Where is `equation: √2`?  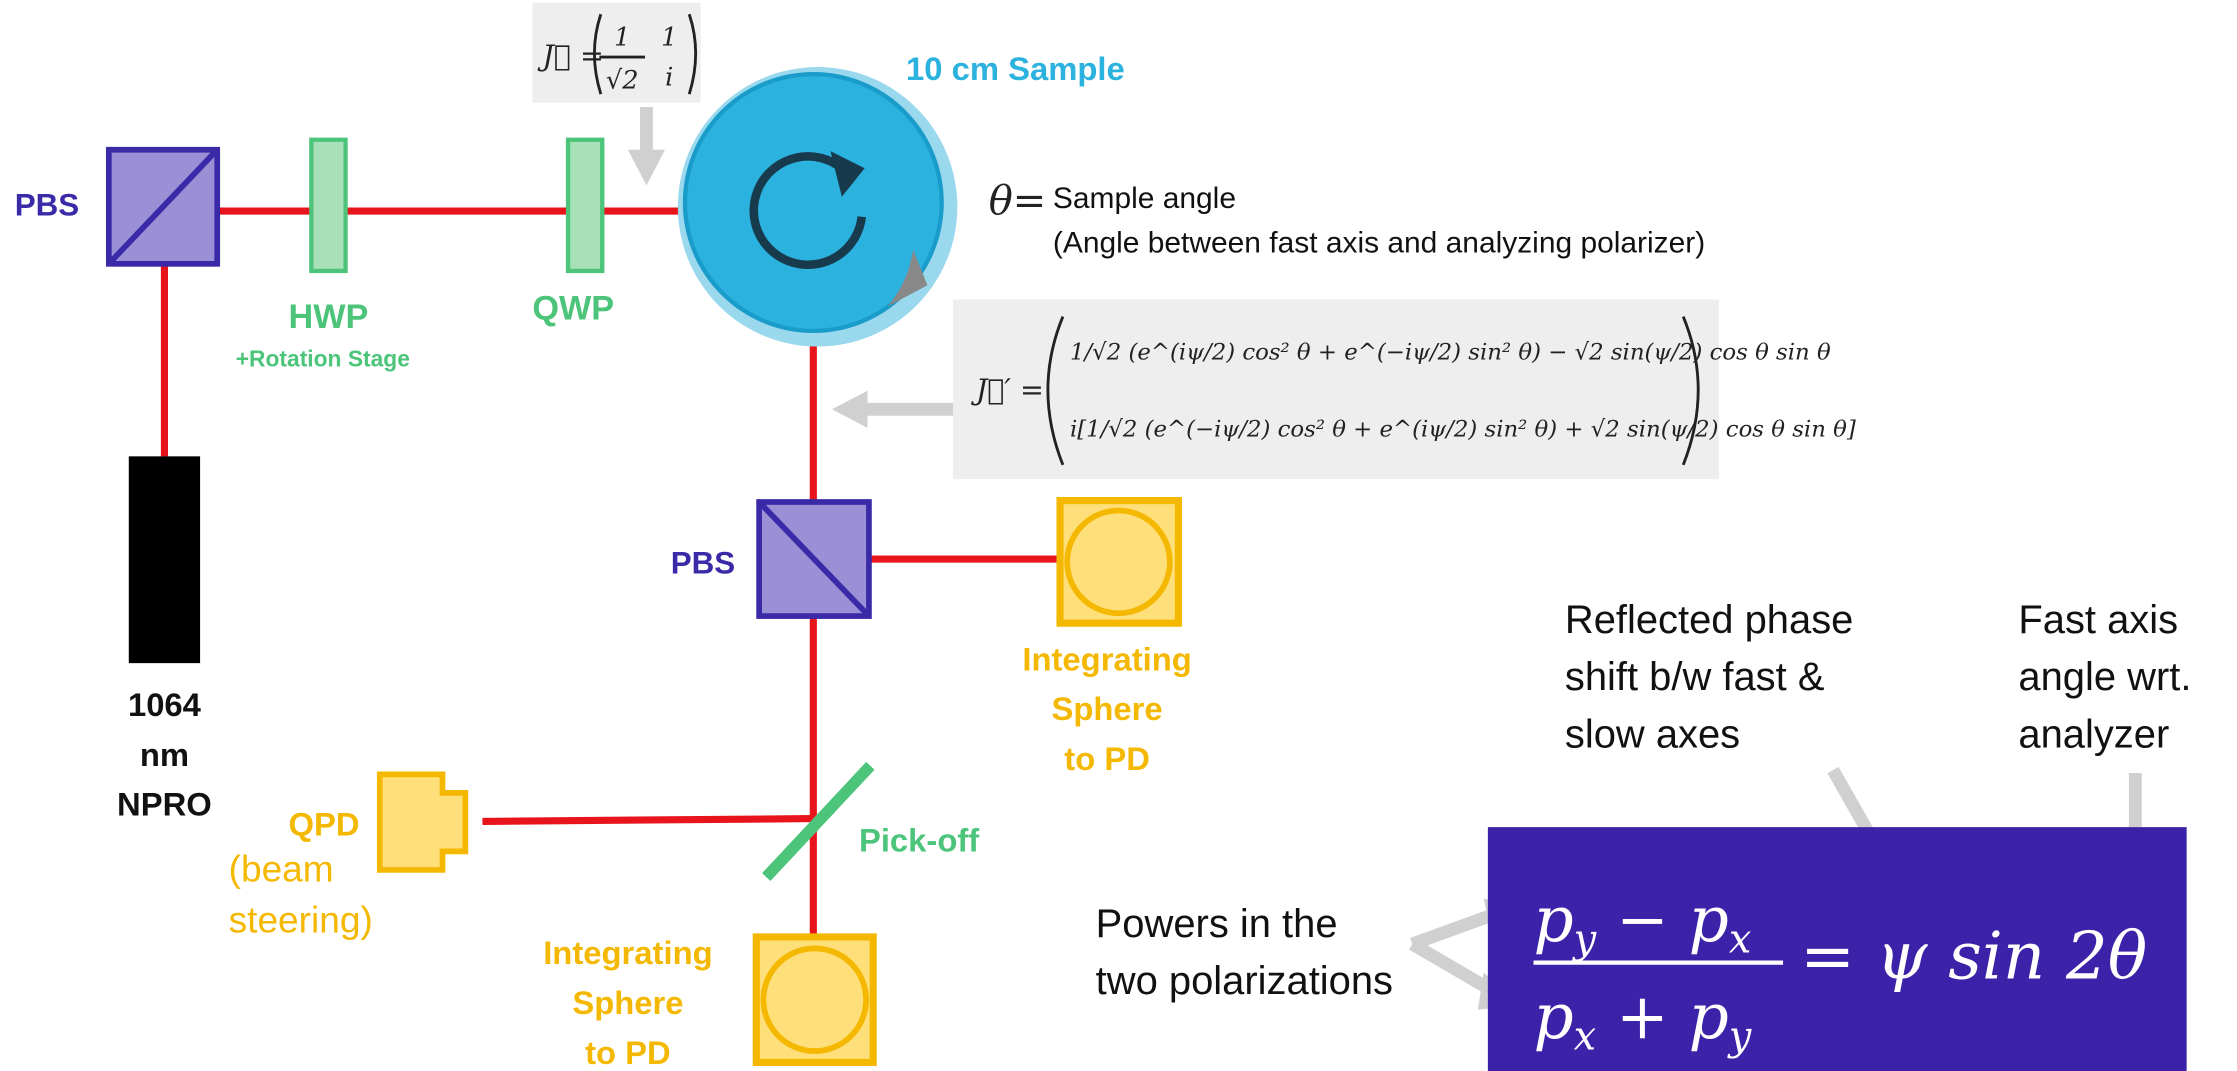 equation: √2 is located at coordinates (622, 80).